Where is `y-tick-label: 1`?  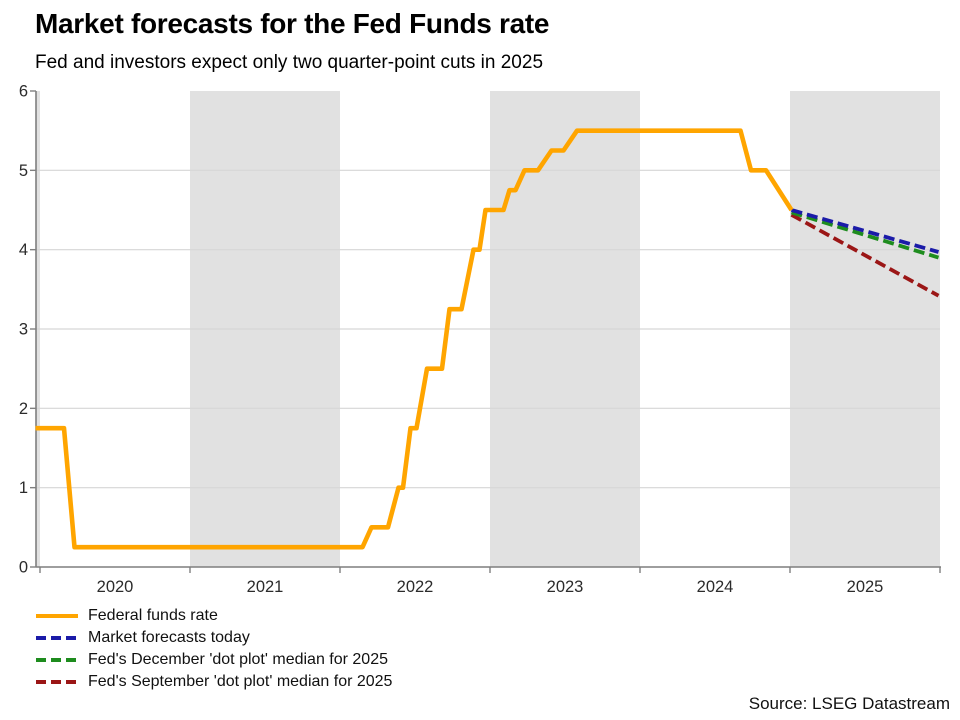
y-tick-label: 1 is located at coordinates (23, 488).